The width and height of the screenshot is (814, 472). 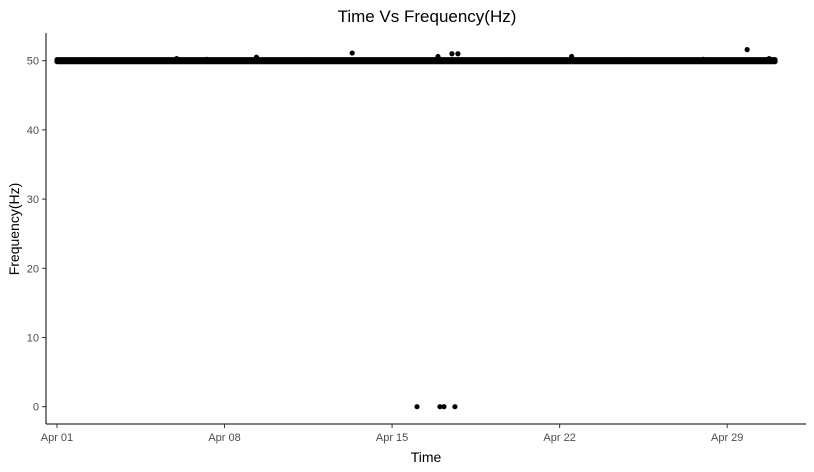 What do you see at coordinates (426, 457) in the screenshot?
I see `x-axis-title: Time` at bounding box center [426, 457].